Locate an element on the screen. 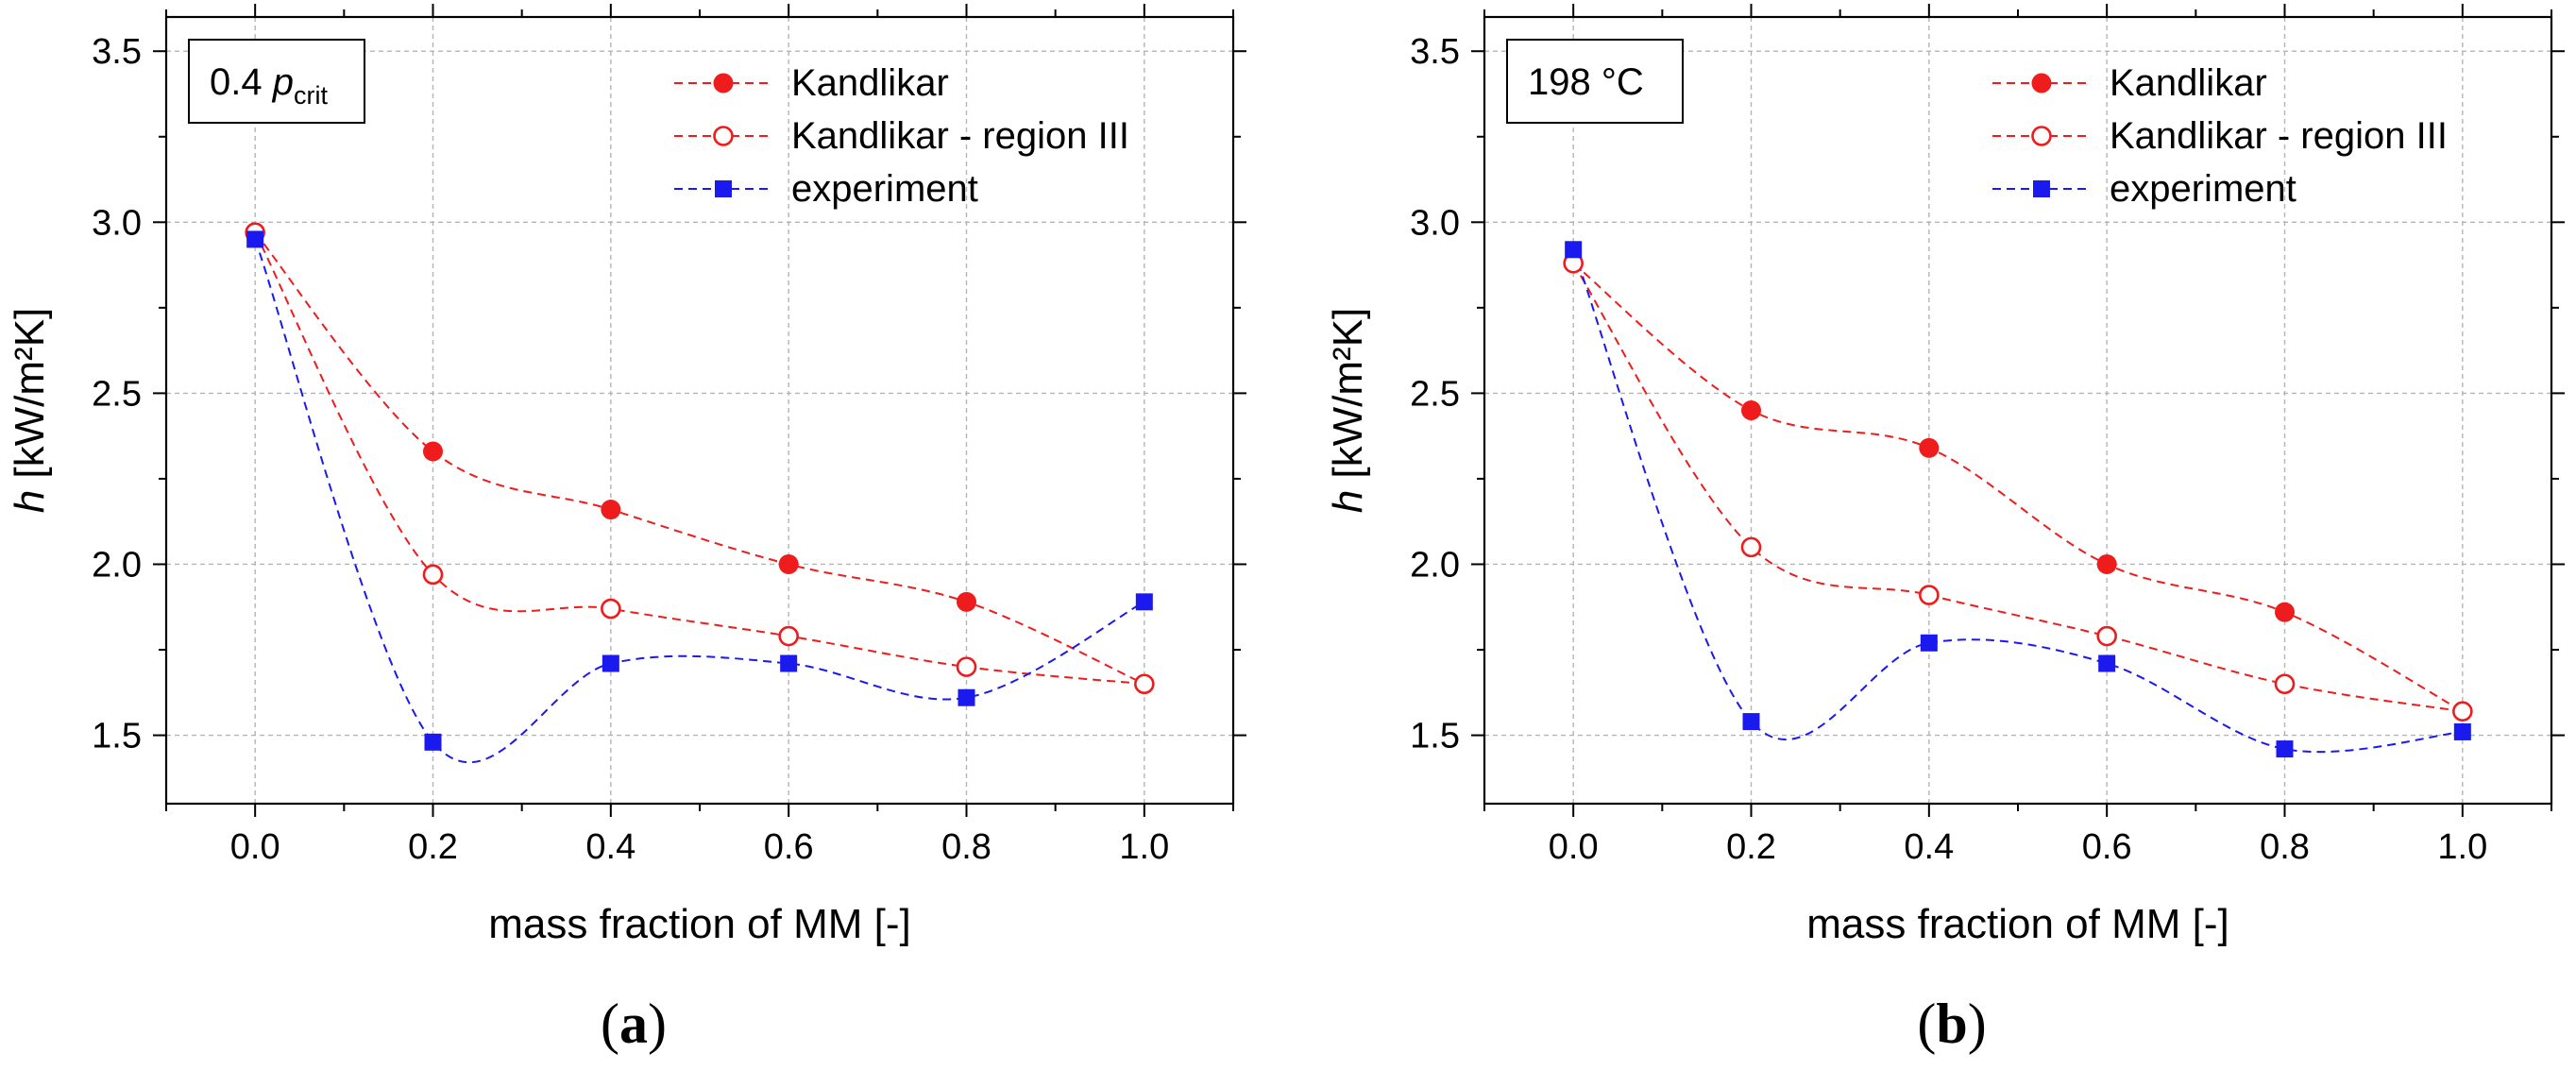  panel-caption: (a) is located at coordinates (634, 1024).